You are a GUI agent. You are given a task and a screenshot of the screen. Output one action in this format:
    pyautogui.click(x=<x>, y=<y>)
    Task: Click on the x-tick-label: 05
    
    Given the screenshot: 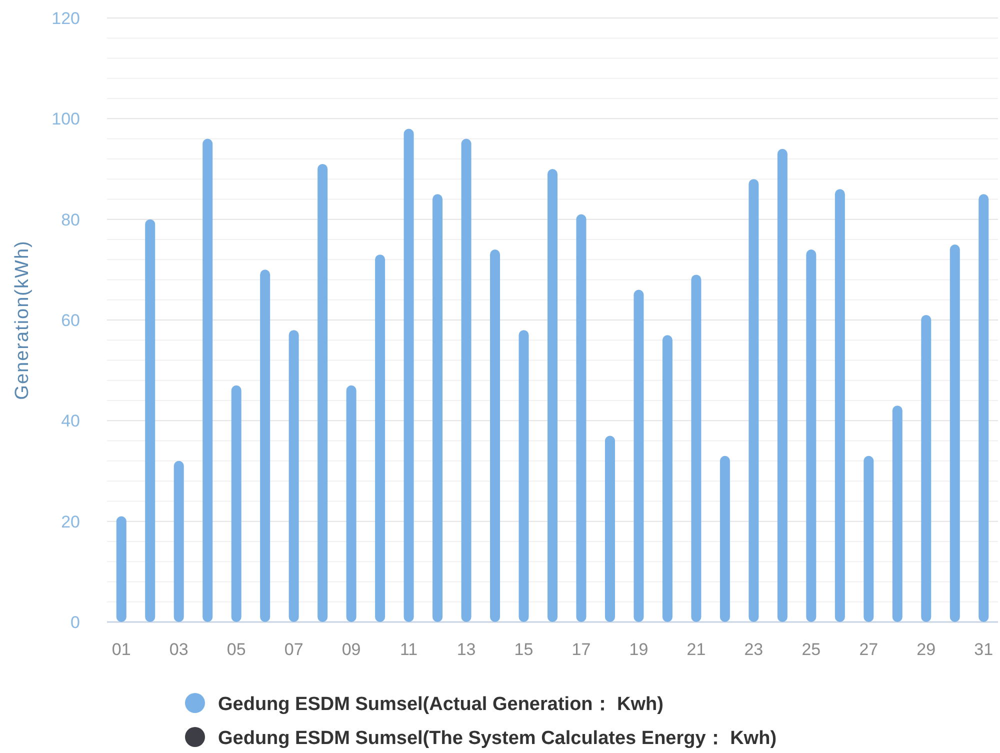 What is the action you would take?
    pyautogui.click(x=236, y=649)
    